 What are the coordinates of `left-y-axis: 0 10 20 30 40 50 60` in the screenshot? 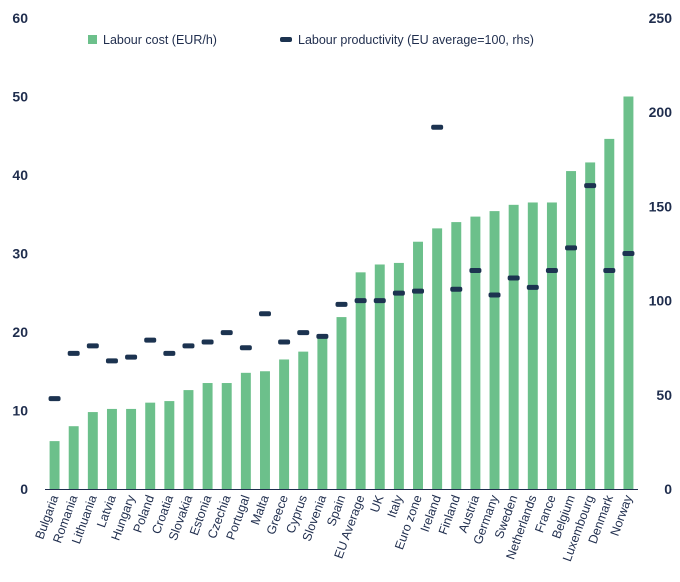 It's located at (20, 253).